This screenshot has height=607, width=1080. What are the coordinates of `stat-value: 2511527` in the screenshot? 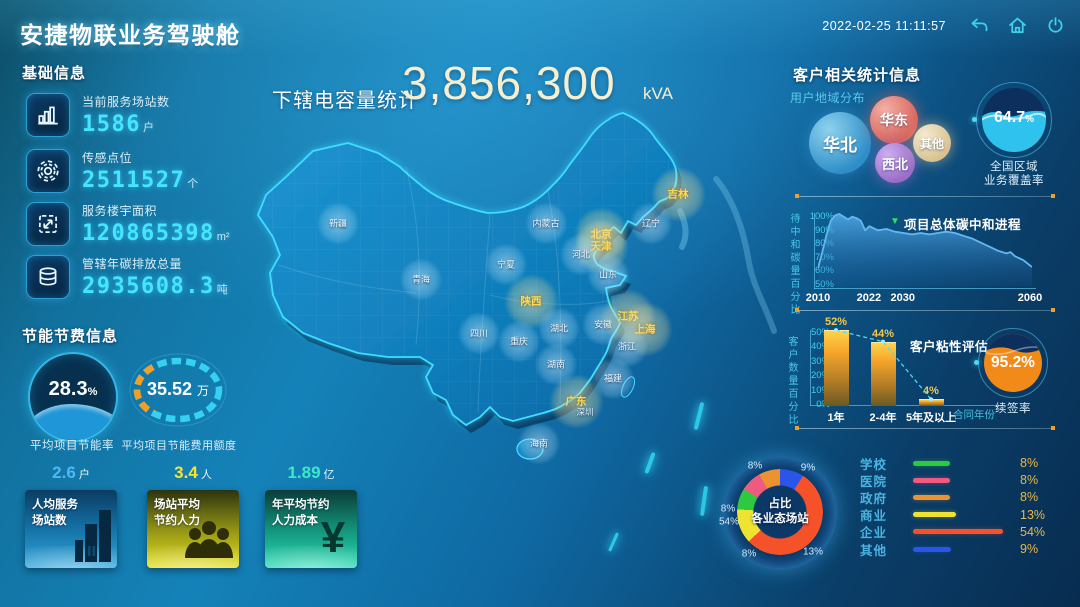 It's located at (134, 180).